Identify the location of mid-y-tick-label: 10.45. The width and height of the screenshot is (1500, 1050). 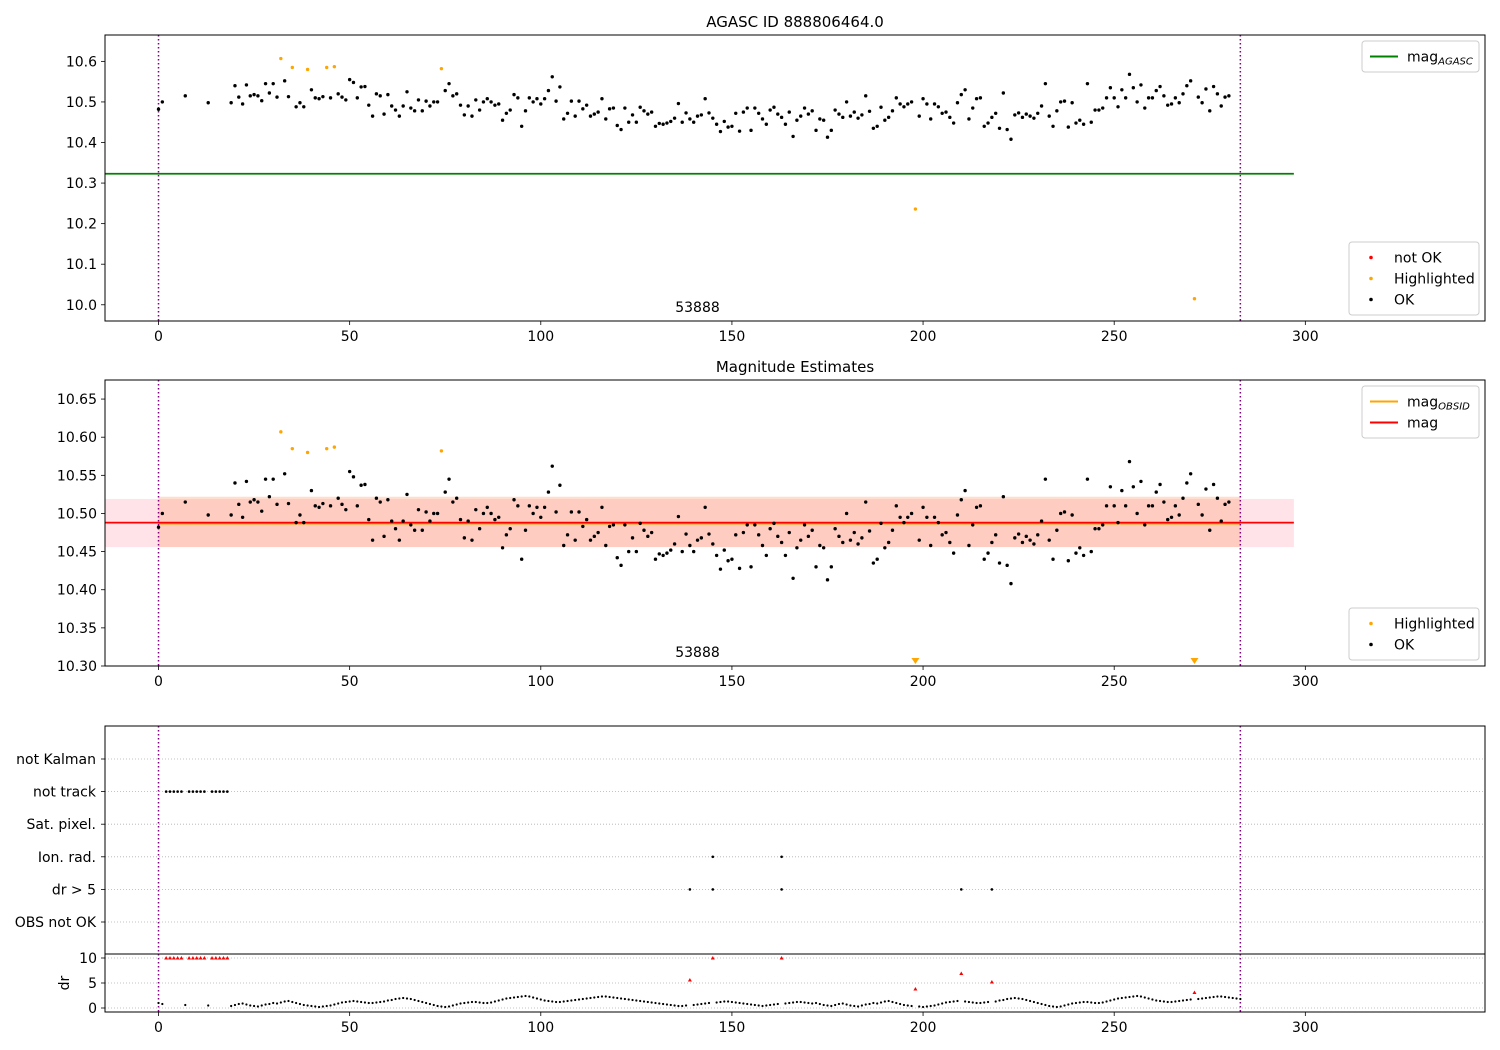
(77, 553).